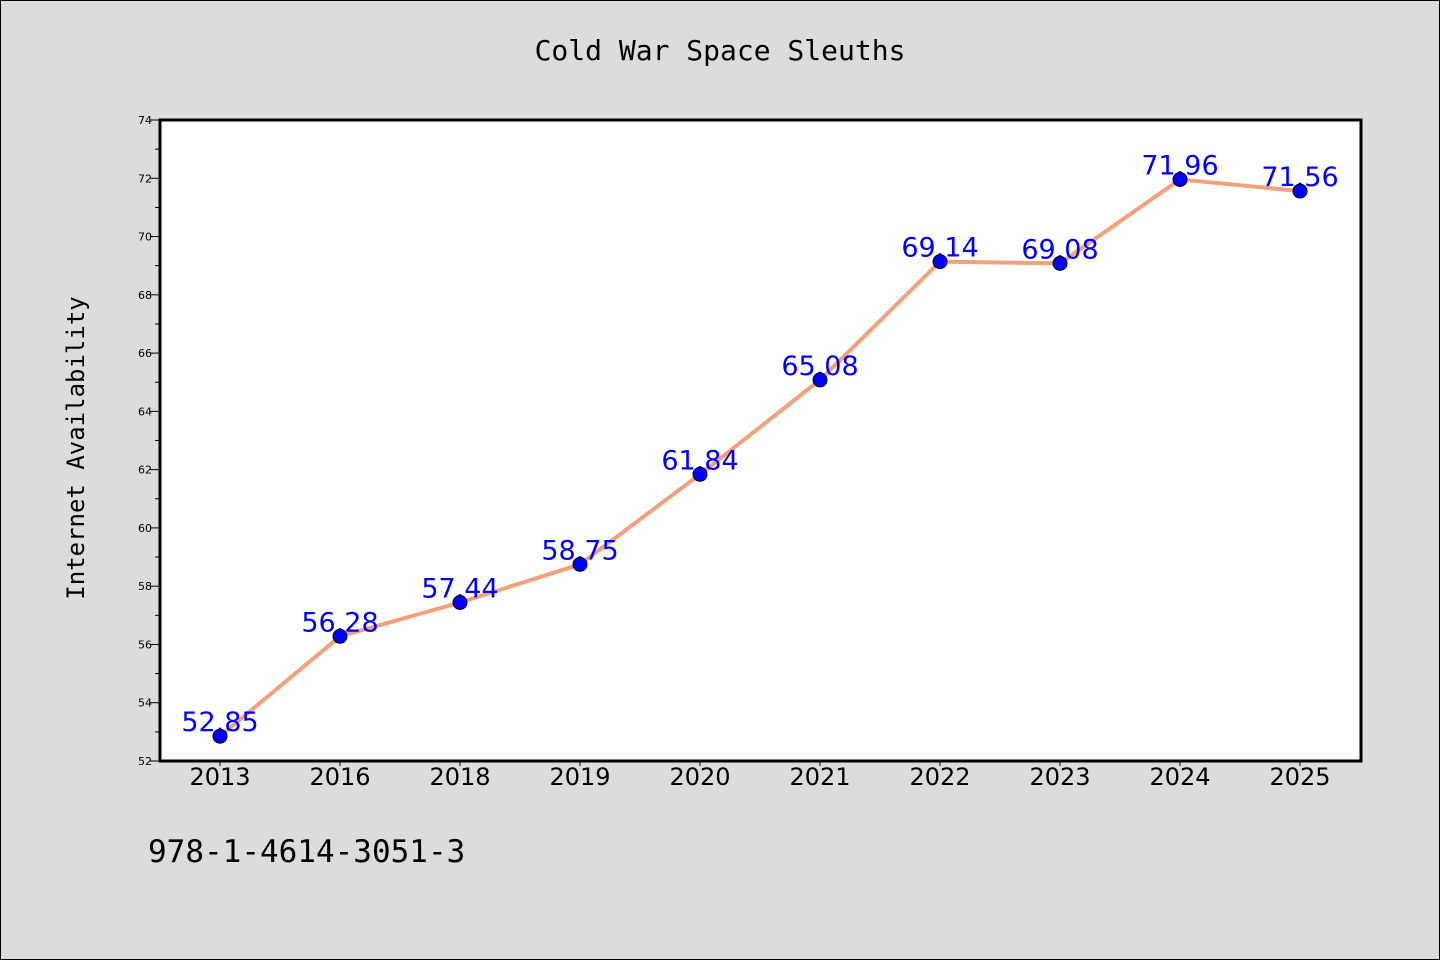 The height and width of the screenshot is (960, 1440). I want to click on x-tick-label: 2021, so click(819, 777).